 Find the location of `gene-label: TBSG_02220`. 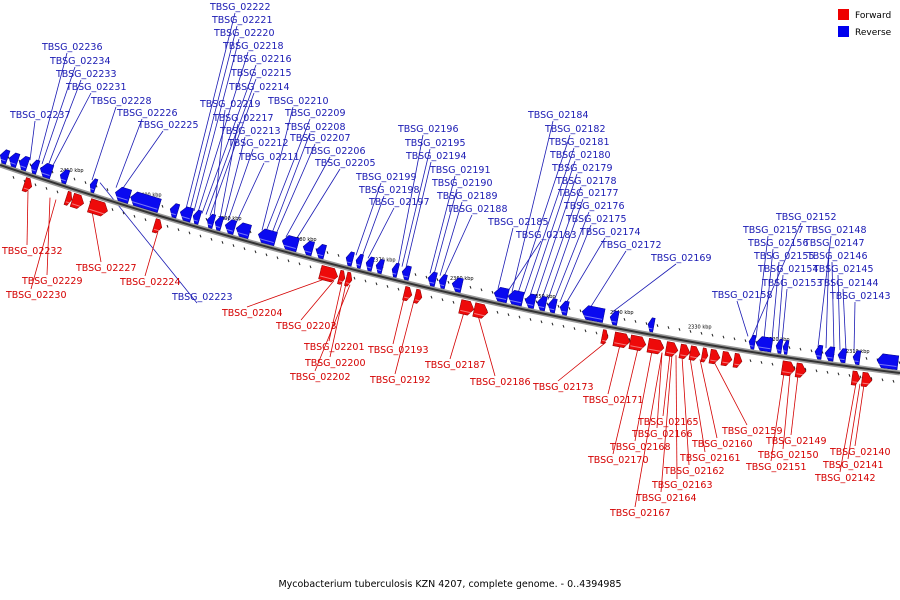

gene-label: TBSG_02220 is located at coordinates (244, 33).